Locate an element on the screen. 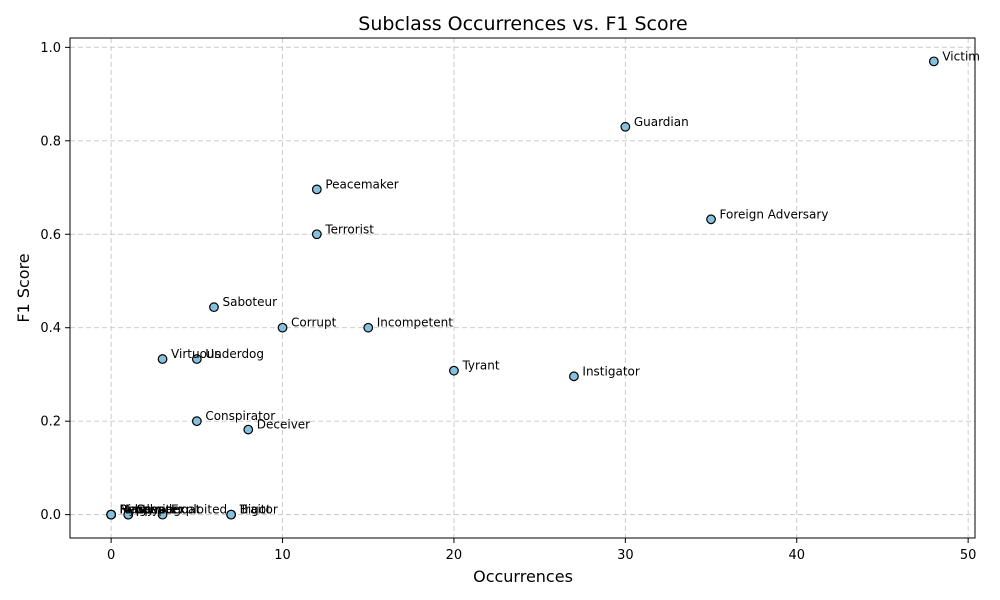  point-label: Incompetent is located at coordinates (415, 323).